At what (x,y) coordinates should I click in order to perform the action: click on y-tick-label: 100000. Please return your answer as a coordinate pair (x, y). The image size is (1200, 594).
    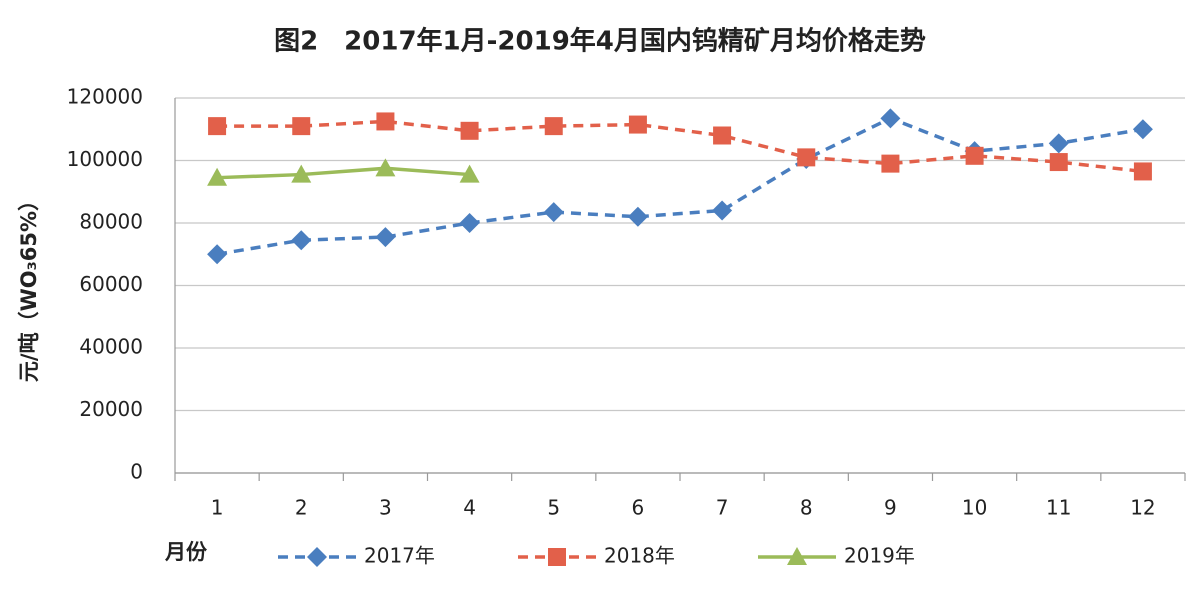
    Looking at the image, I should click on (105, 159).